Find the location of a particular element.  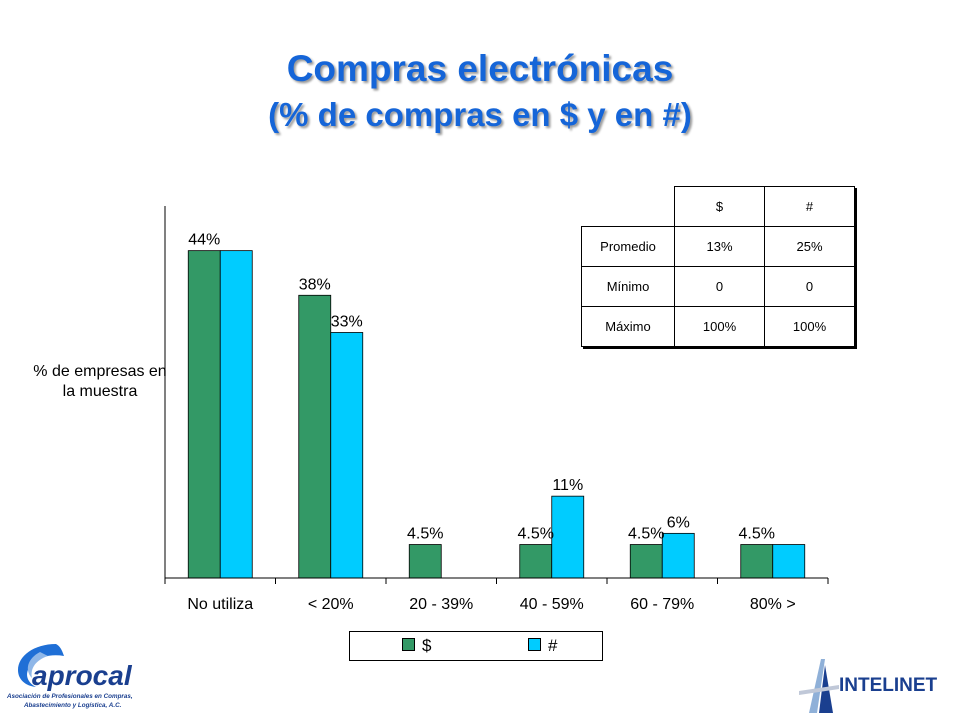

data-label: 33% is located at coordinates (347, 321).